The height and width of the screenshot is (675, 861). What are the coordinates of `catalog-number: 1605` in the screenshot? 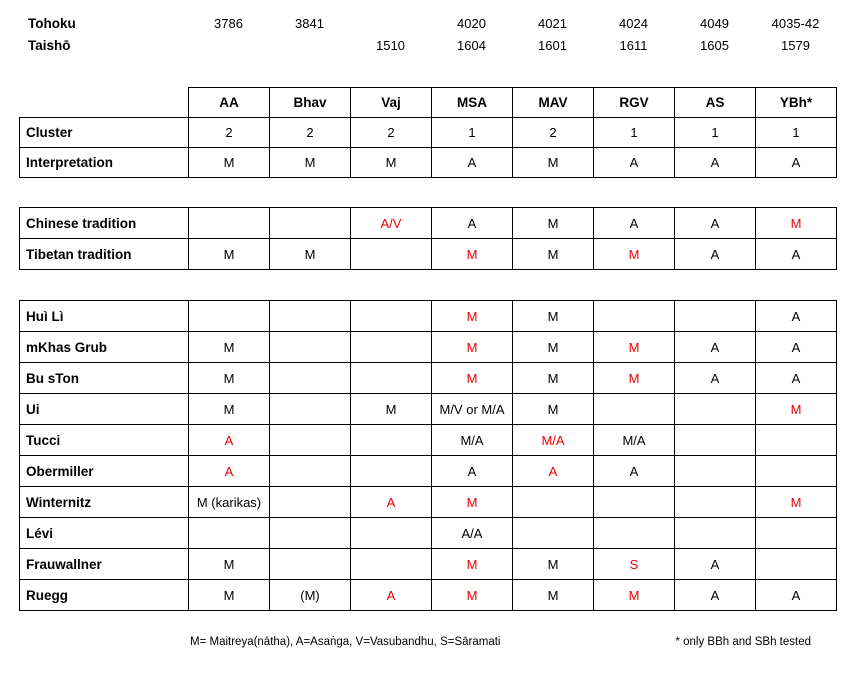 It's located at (714, 45).